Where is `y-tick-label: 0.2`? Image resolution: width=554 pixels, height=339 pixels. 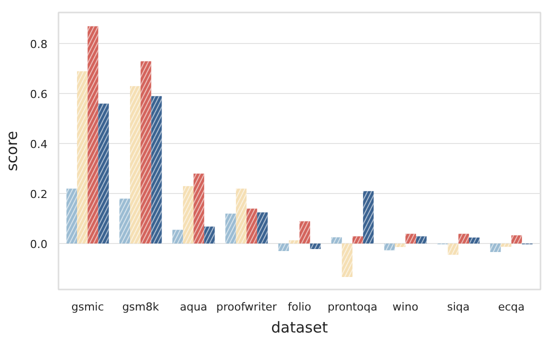
y-tick-label: 0.2 is located at coordinates (39, 195).